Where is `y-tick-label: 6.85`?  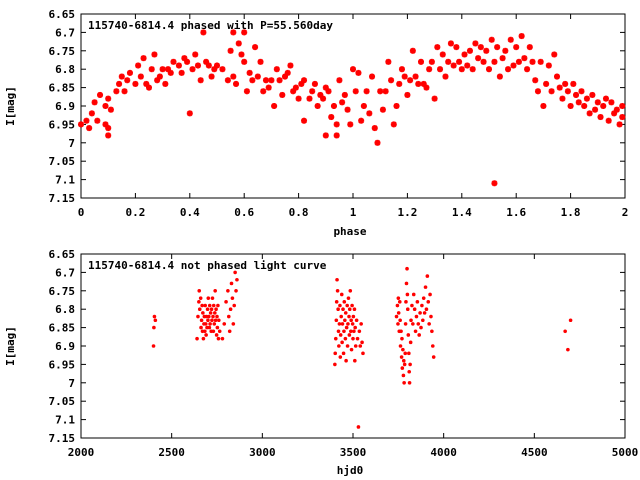 y-tick-label: 6.85 is located at coordinates (62, 88).